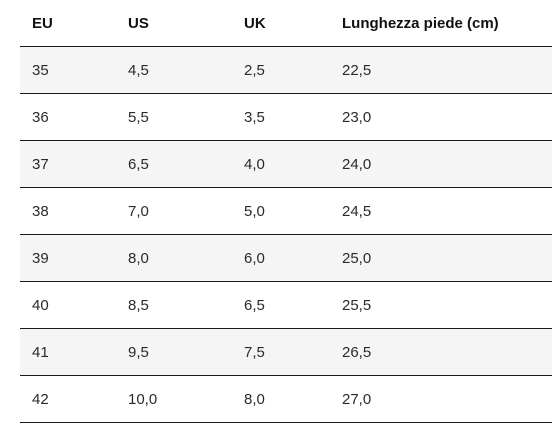 This screenshot has height=440, width=552. I want to click on header-us: US, so click(174, 23).